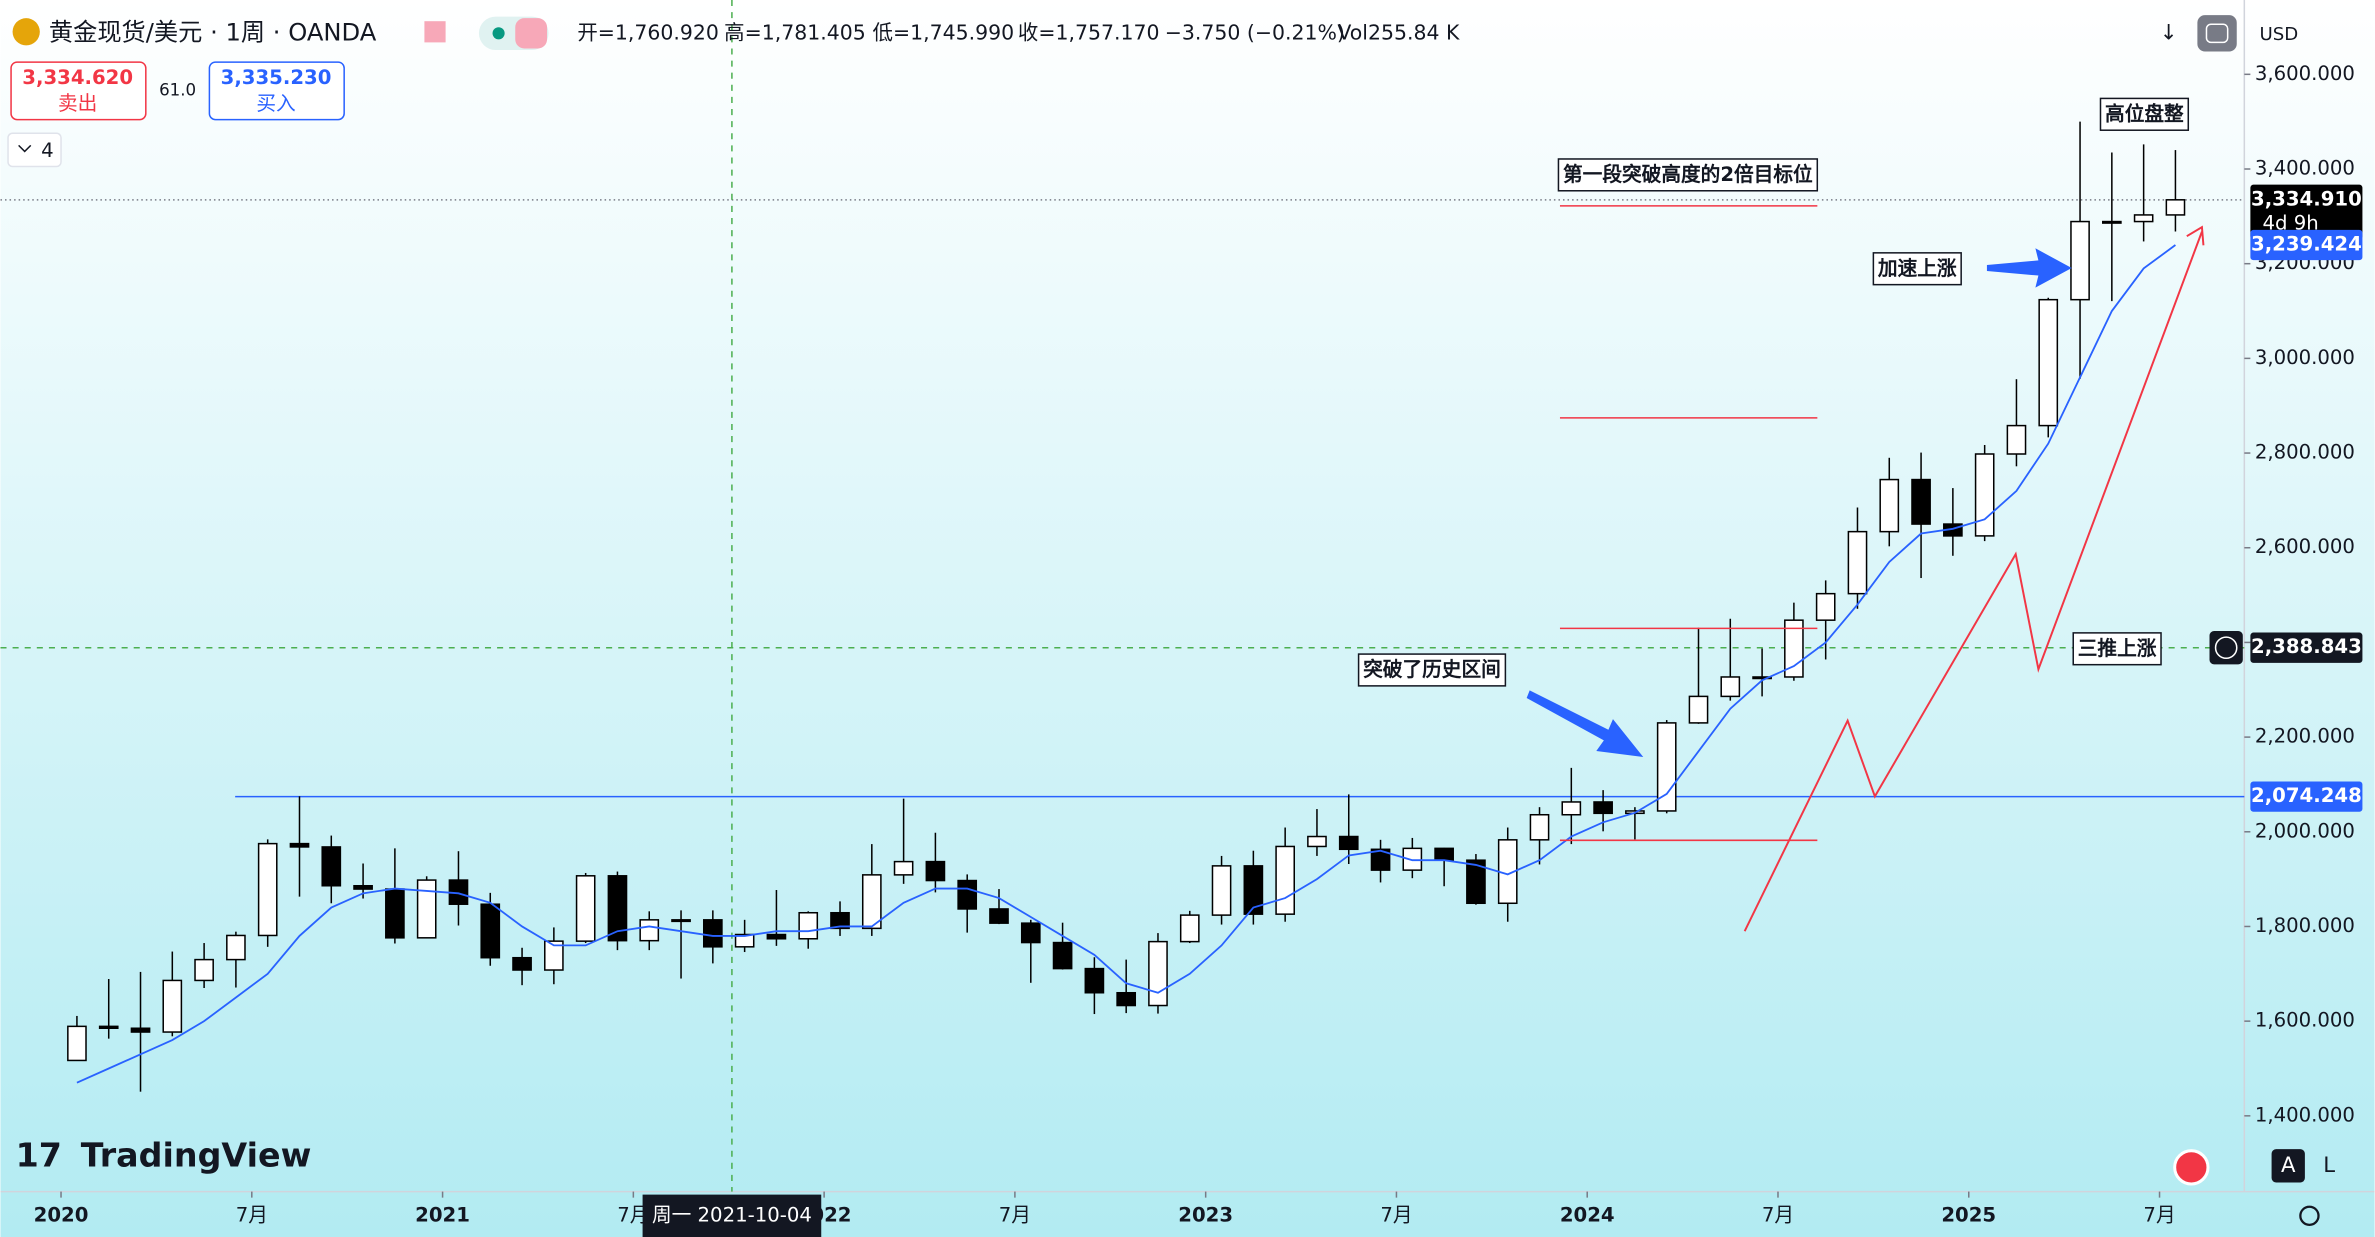  I want to click on download-icon: ↓, so click(2169, 31).